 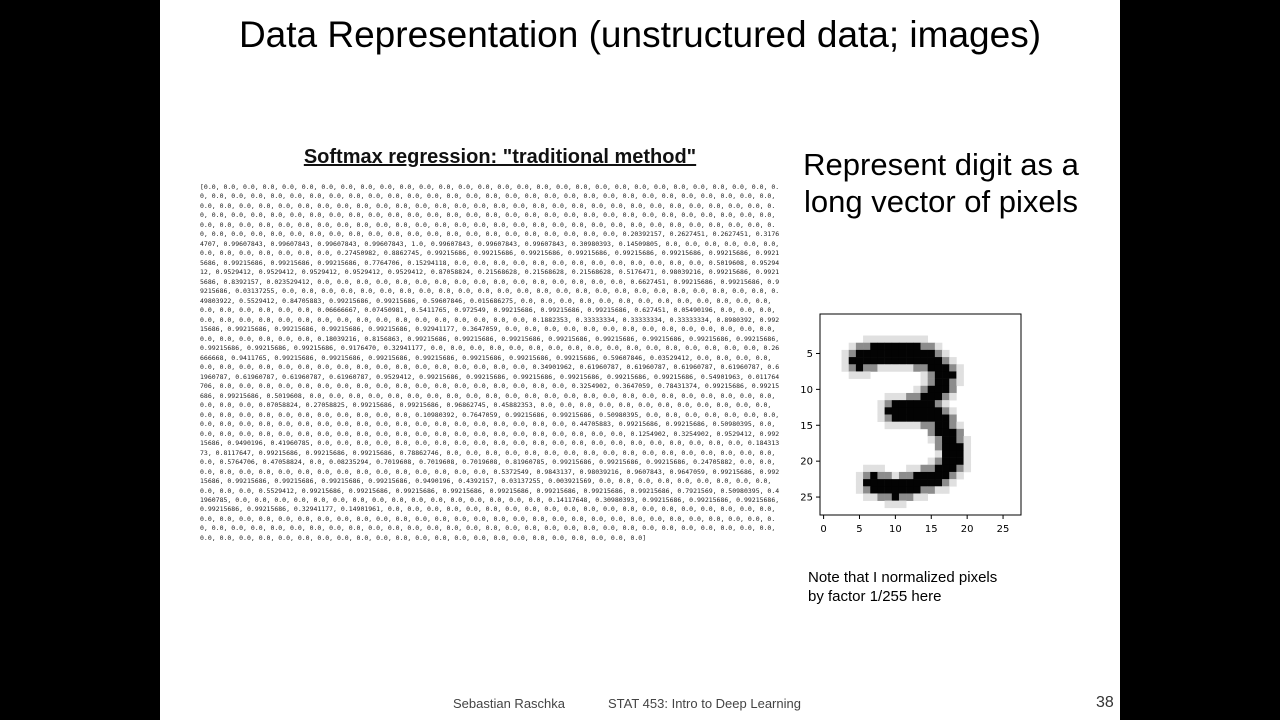 I want to click on footer-course: STAT 453: Intro to Deep Learning, so click(x=704, y=703).